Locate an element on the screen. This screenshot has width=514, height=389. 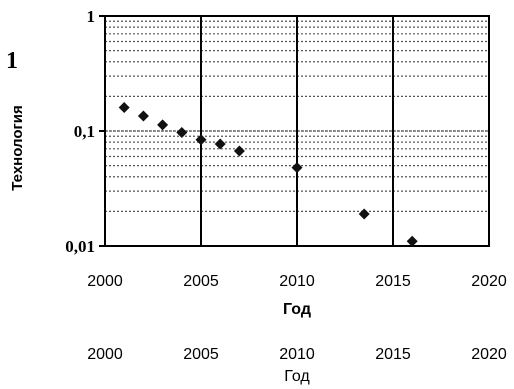
x-tick-label-repeat: 2005 is located at coordinates (201, 354).